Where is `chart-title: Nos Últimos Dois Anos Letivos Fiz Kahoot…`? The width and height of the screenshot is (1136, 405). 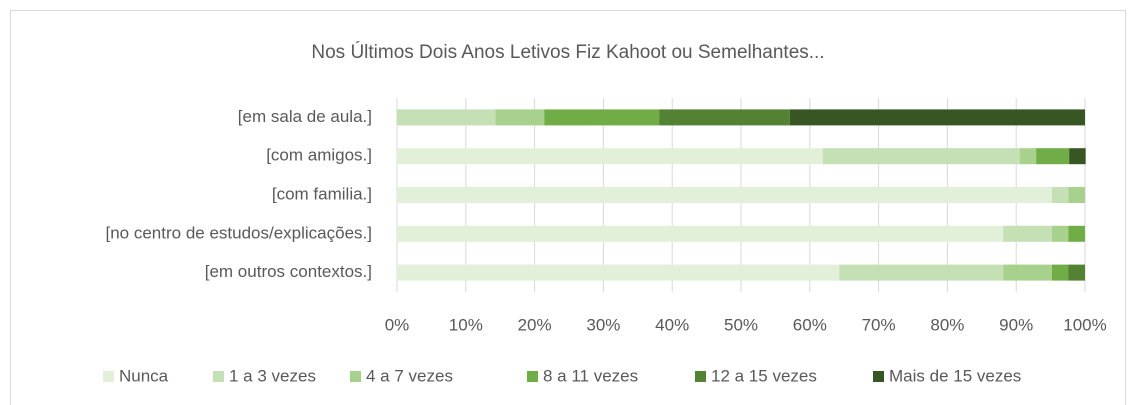 chart-title: Nos Últimos Dois Anos Letivos Fiz Kahoot… is located at coordinates (567, 52).